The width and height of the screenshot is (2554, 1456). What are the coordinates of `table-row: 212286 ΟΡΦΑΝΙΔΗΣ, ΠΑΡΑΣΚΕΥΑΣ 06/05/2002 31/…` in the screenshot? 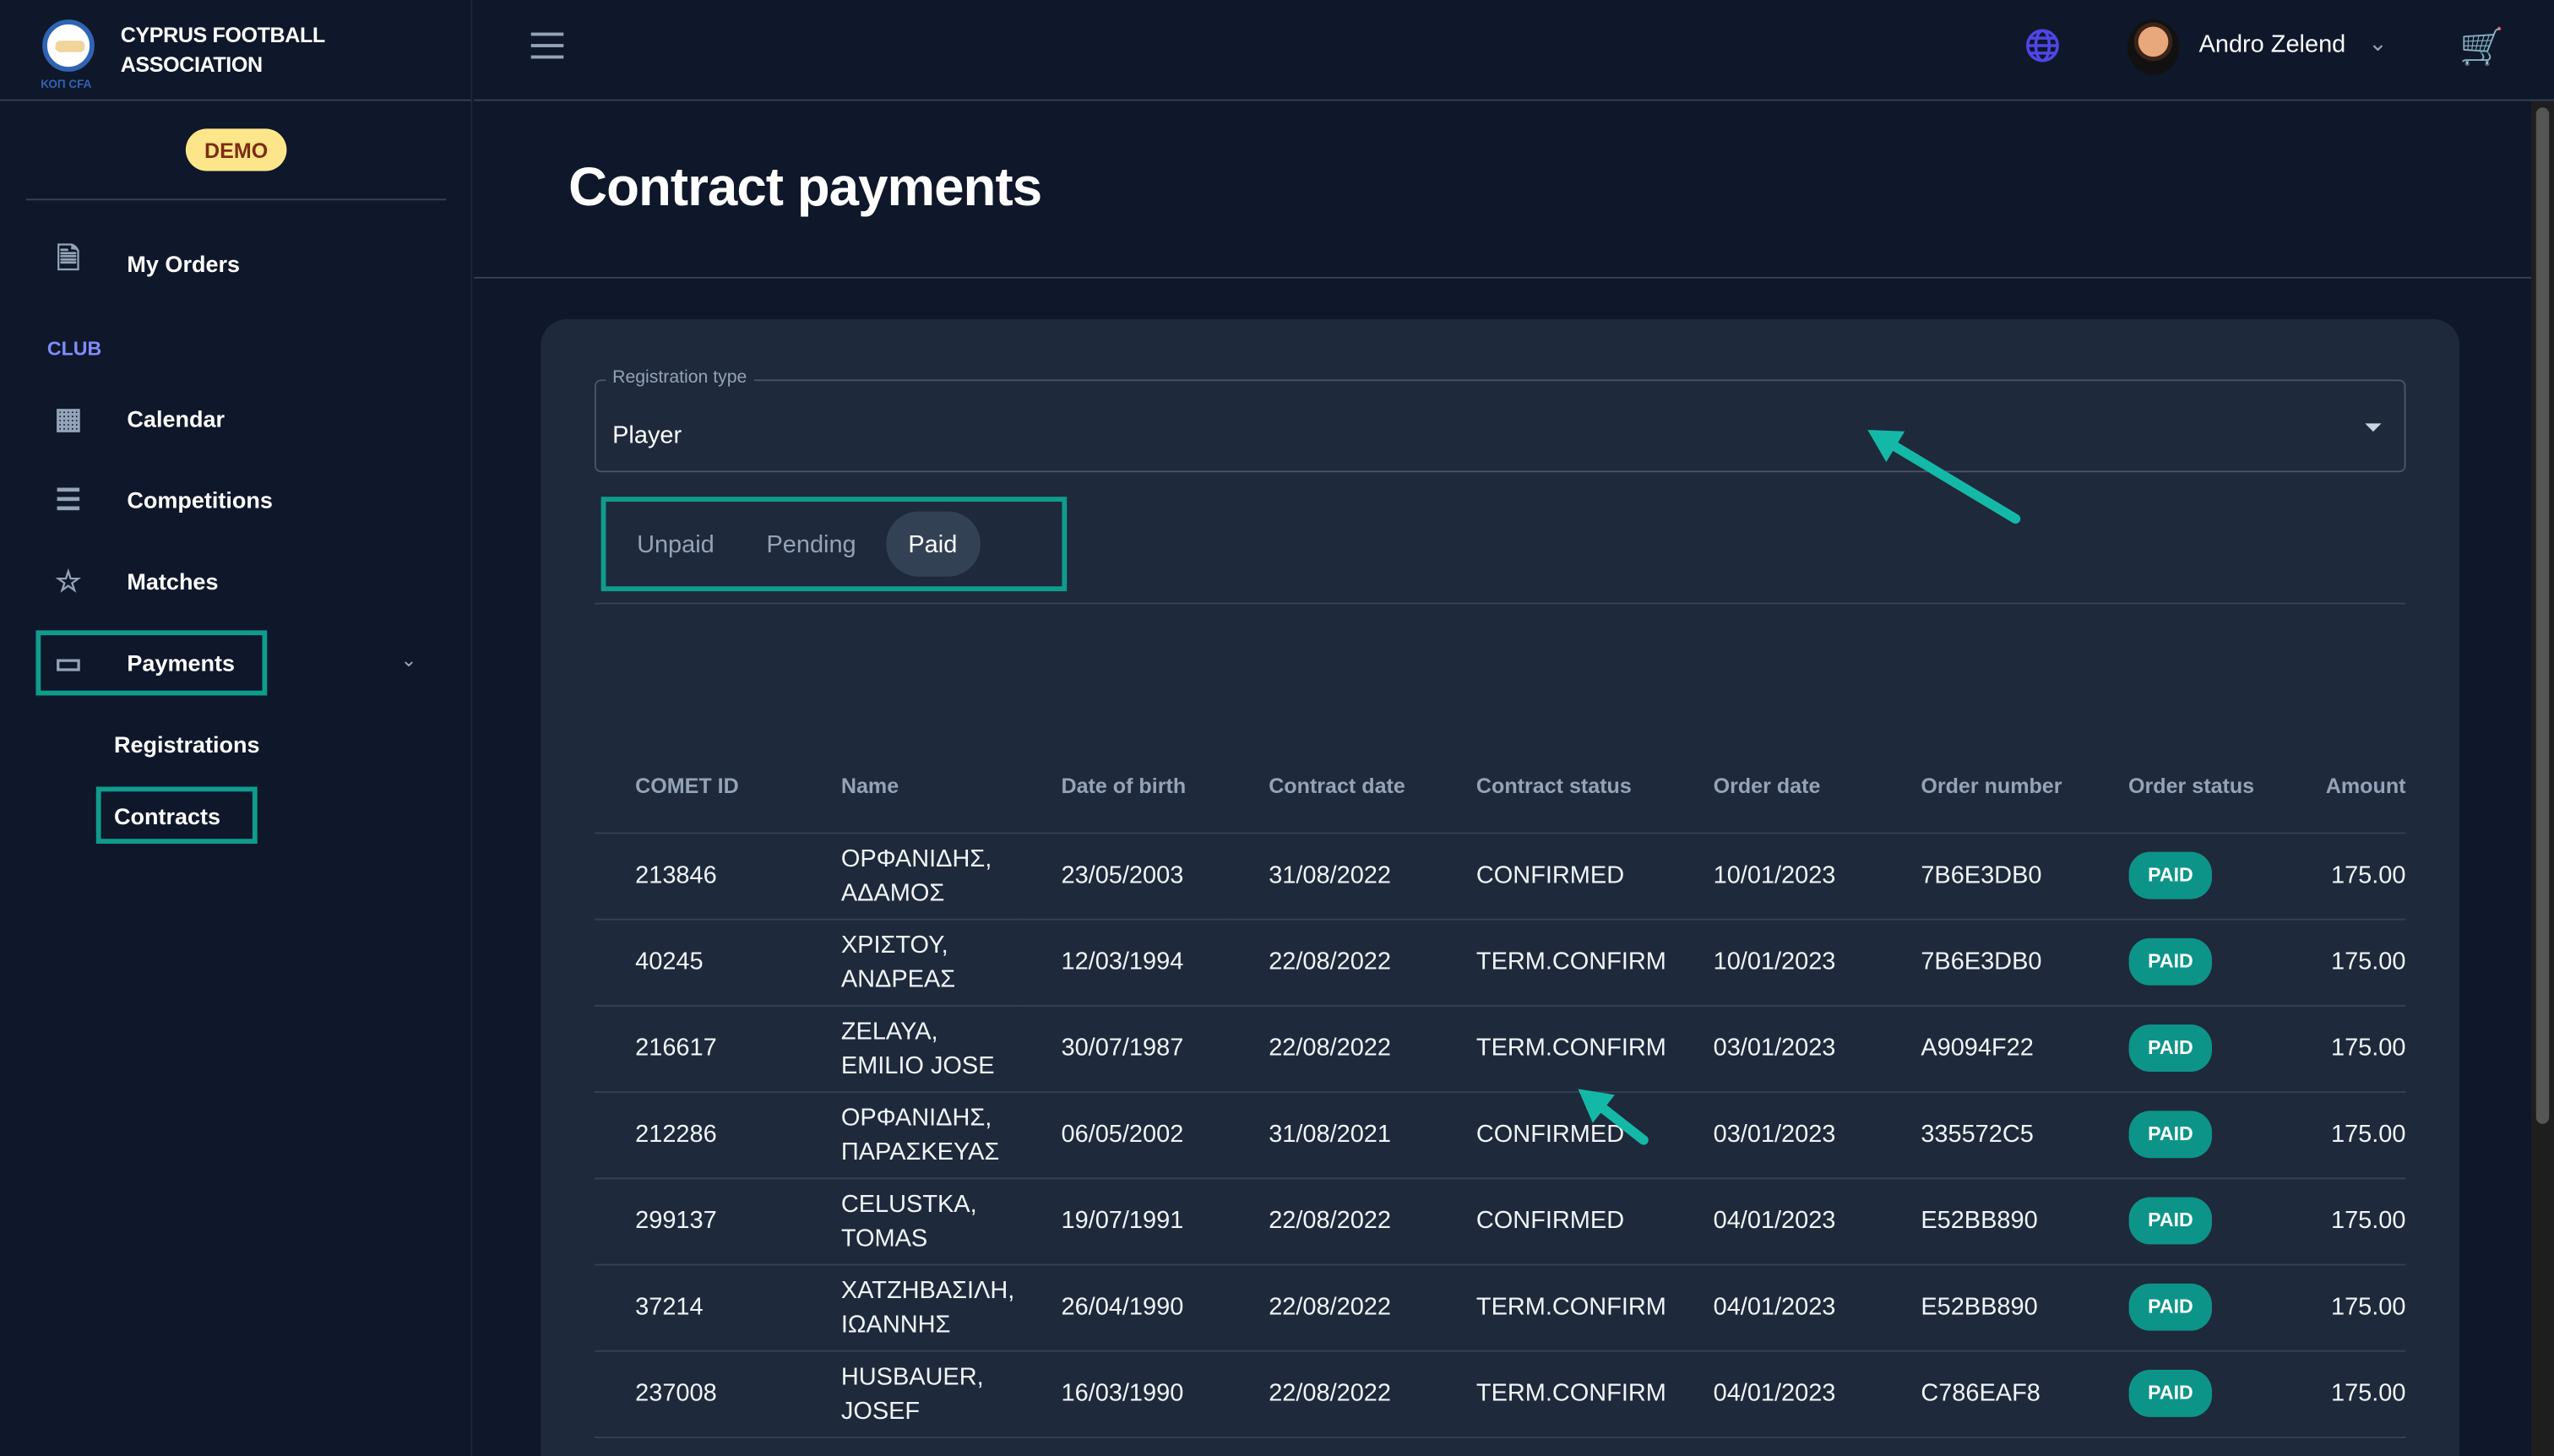 It's located at (1500, 1135).